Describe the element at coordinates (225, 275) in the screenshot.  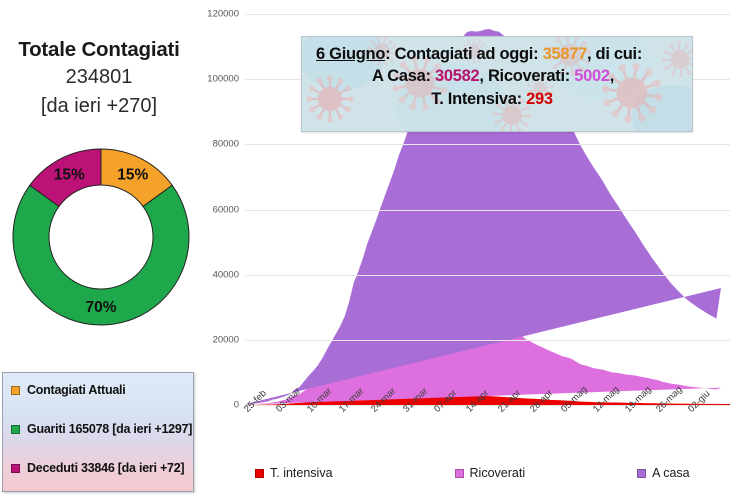
I see `y-tick-label: 40000` at that location.